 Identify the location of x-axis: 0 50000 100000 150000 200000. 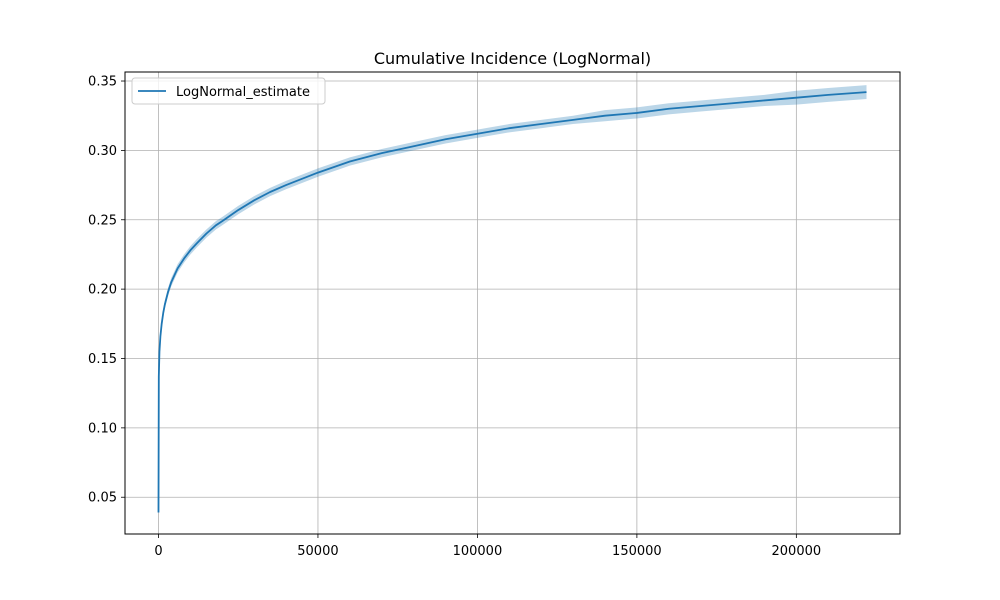
(487, 546).